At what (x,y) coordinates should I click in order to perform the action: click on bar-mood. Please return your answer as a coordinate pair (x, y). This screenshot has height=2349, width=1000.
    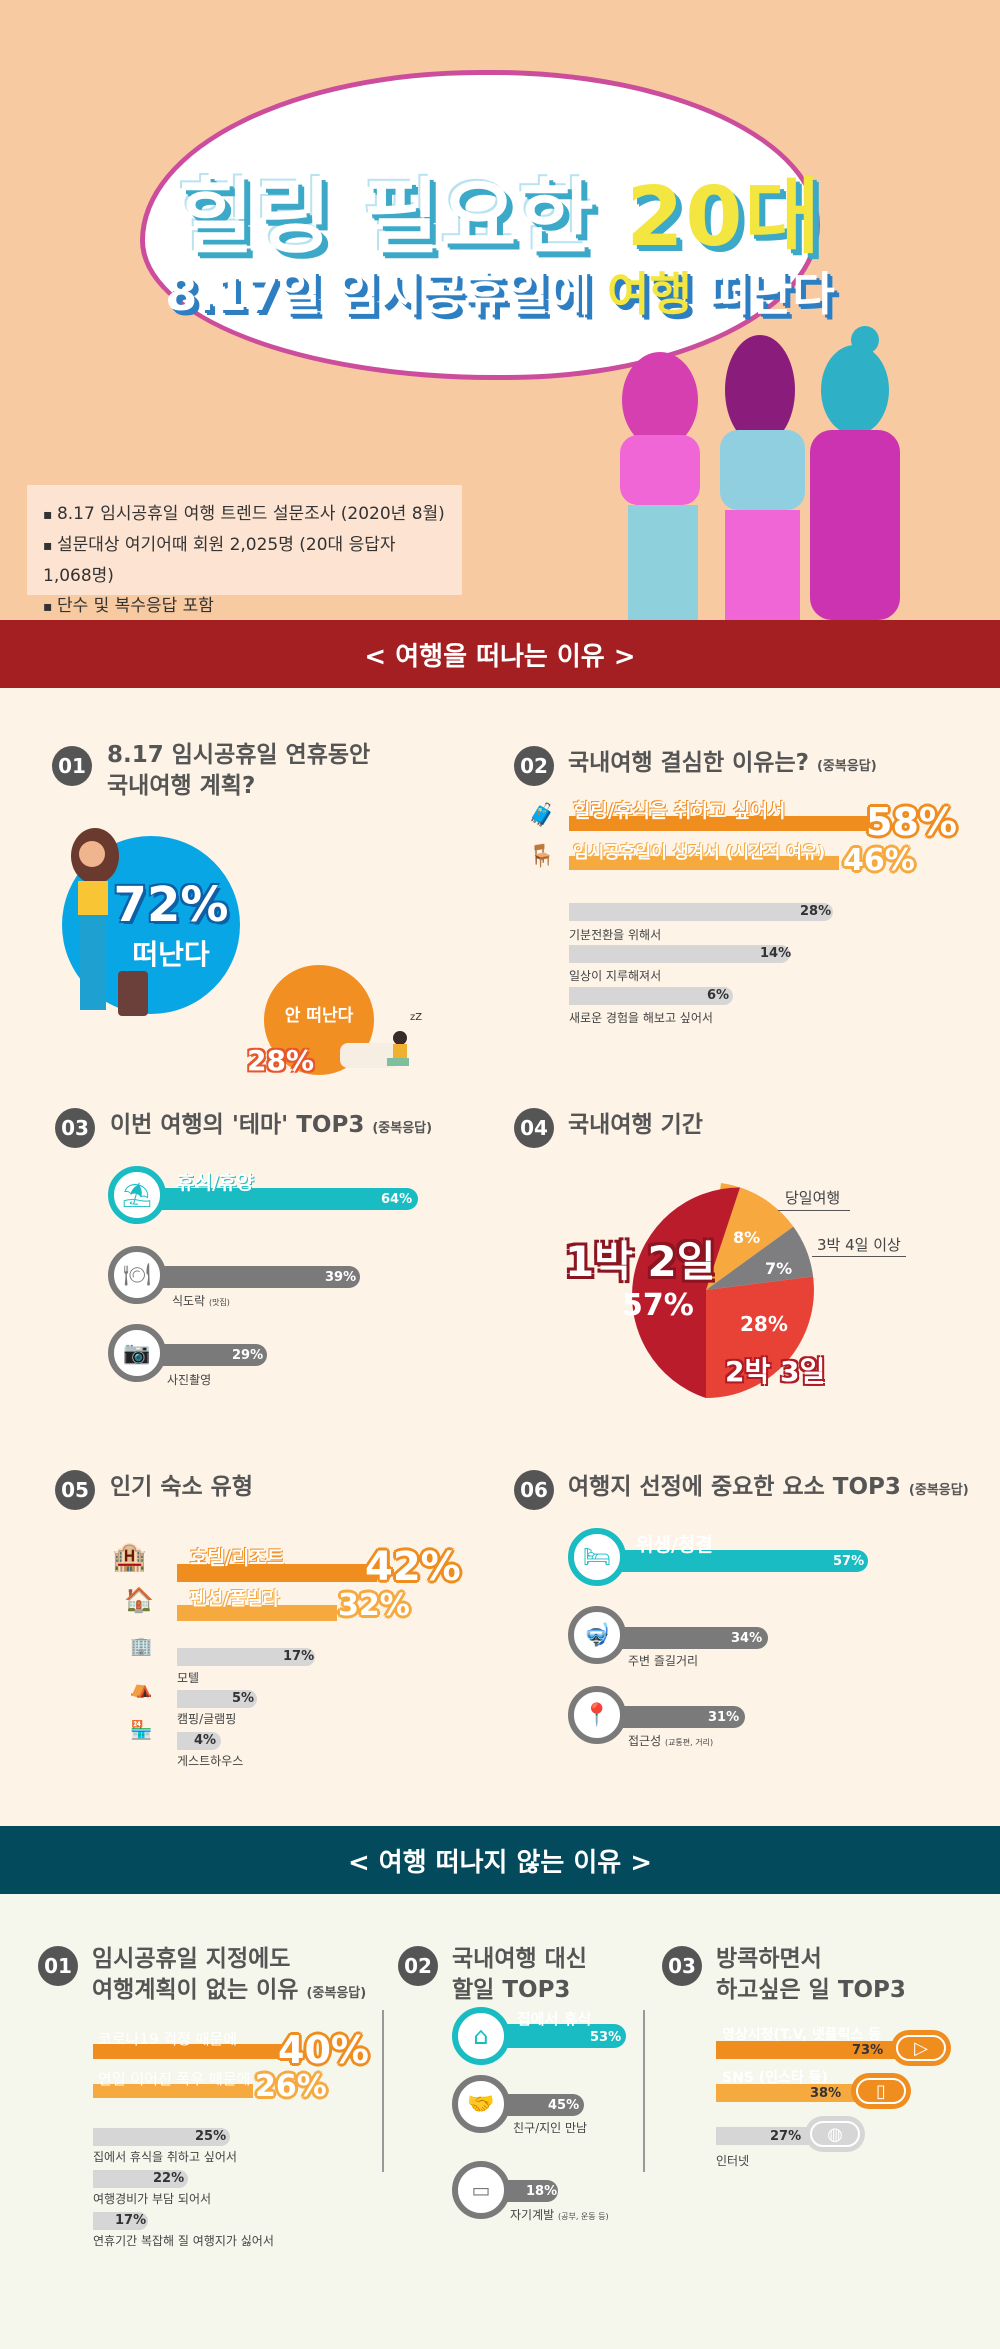
    Looking at the image, I should click on (701, 912).